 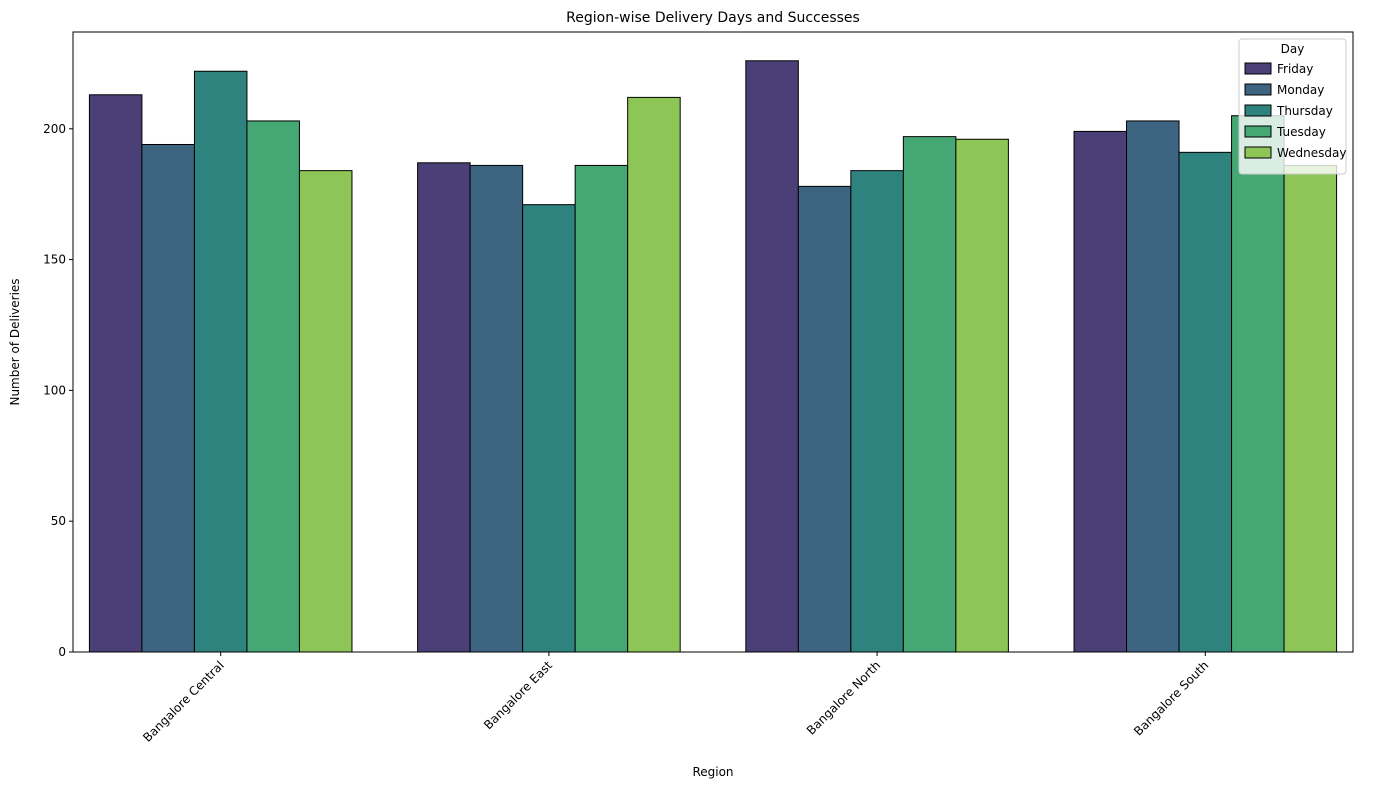 I want to click on y-tick-label: 100, so click(x=54, y=390).